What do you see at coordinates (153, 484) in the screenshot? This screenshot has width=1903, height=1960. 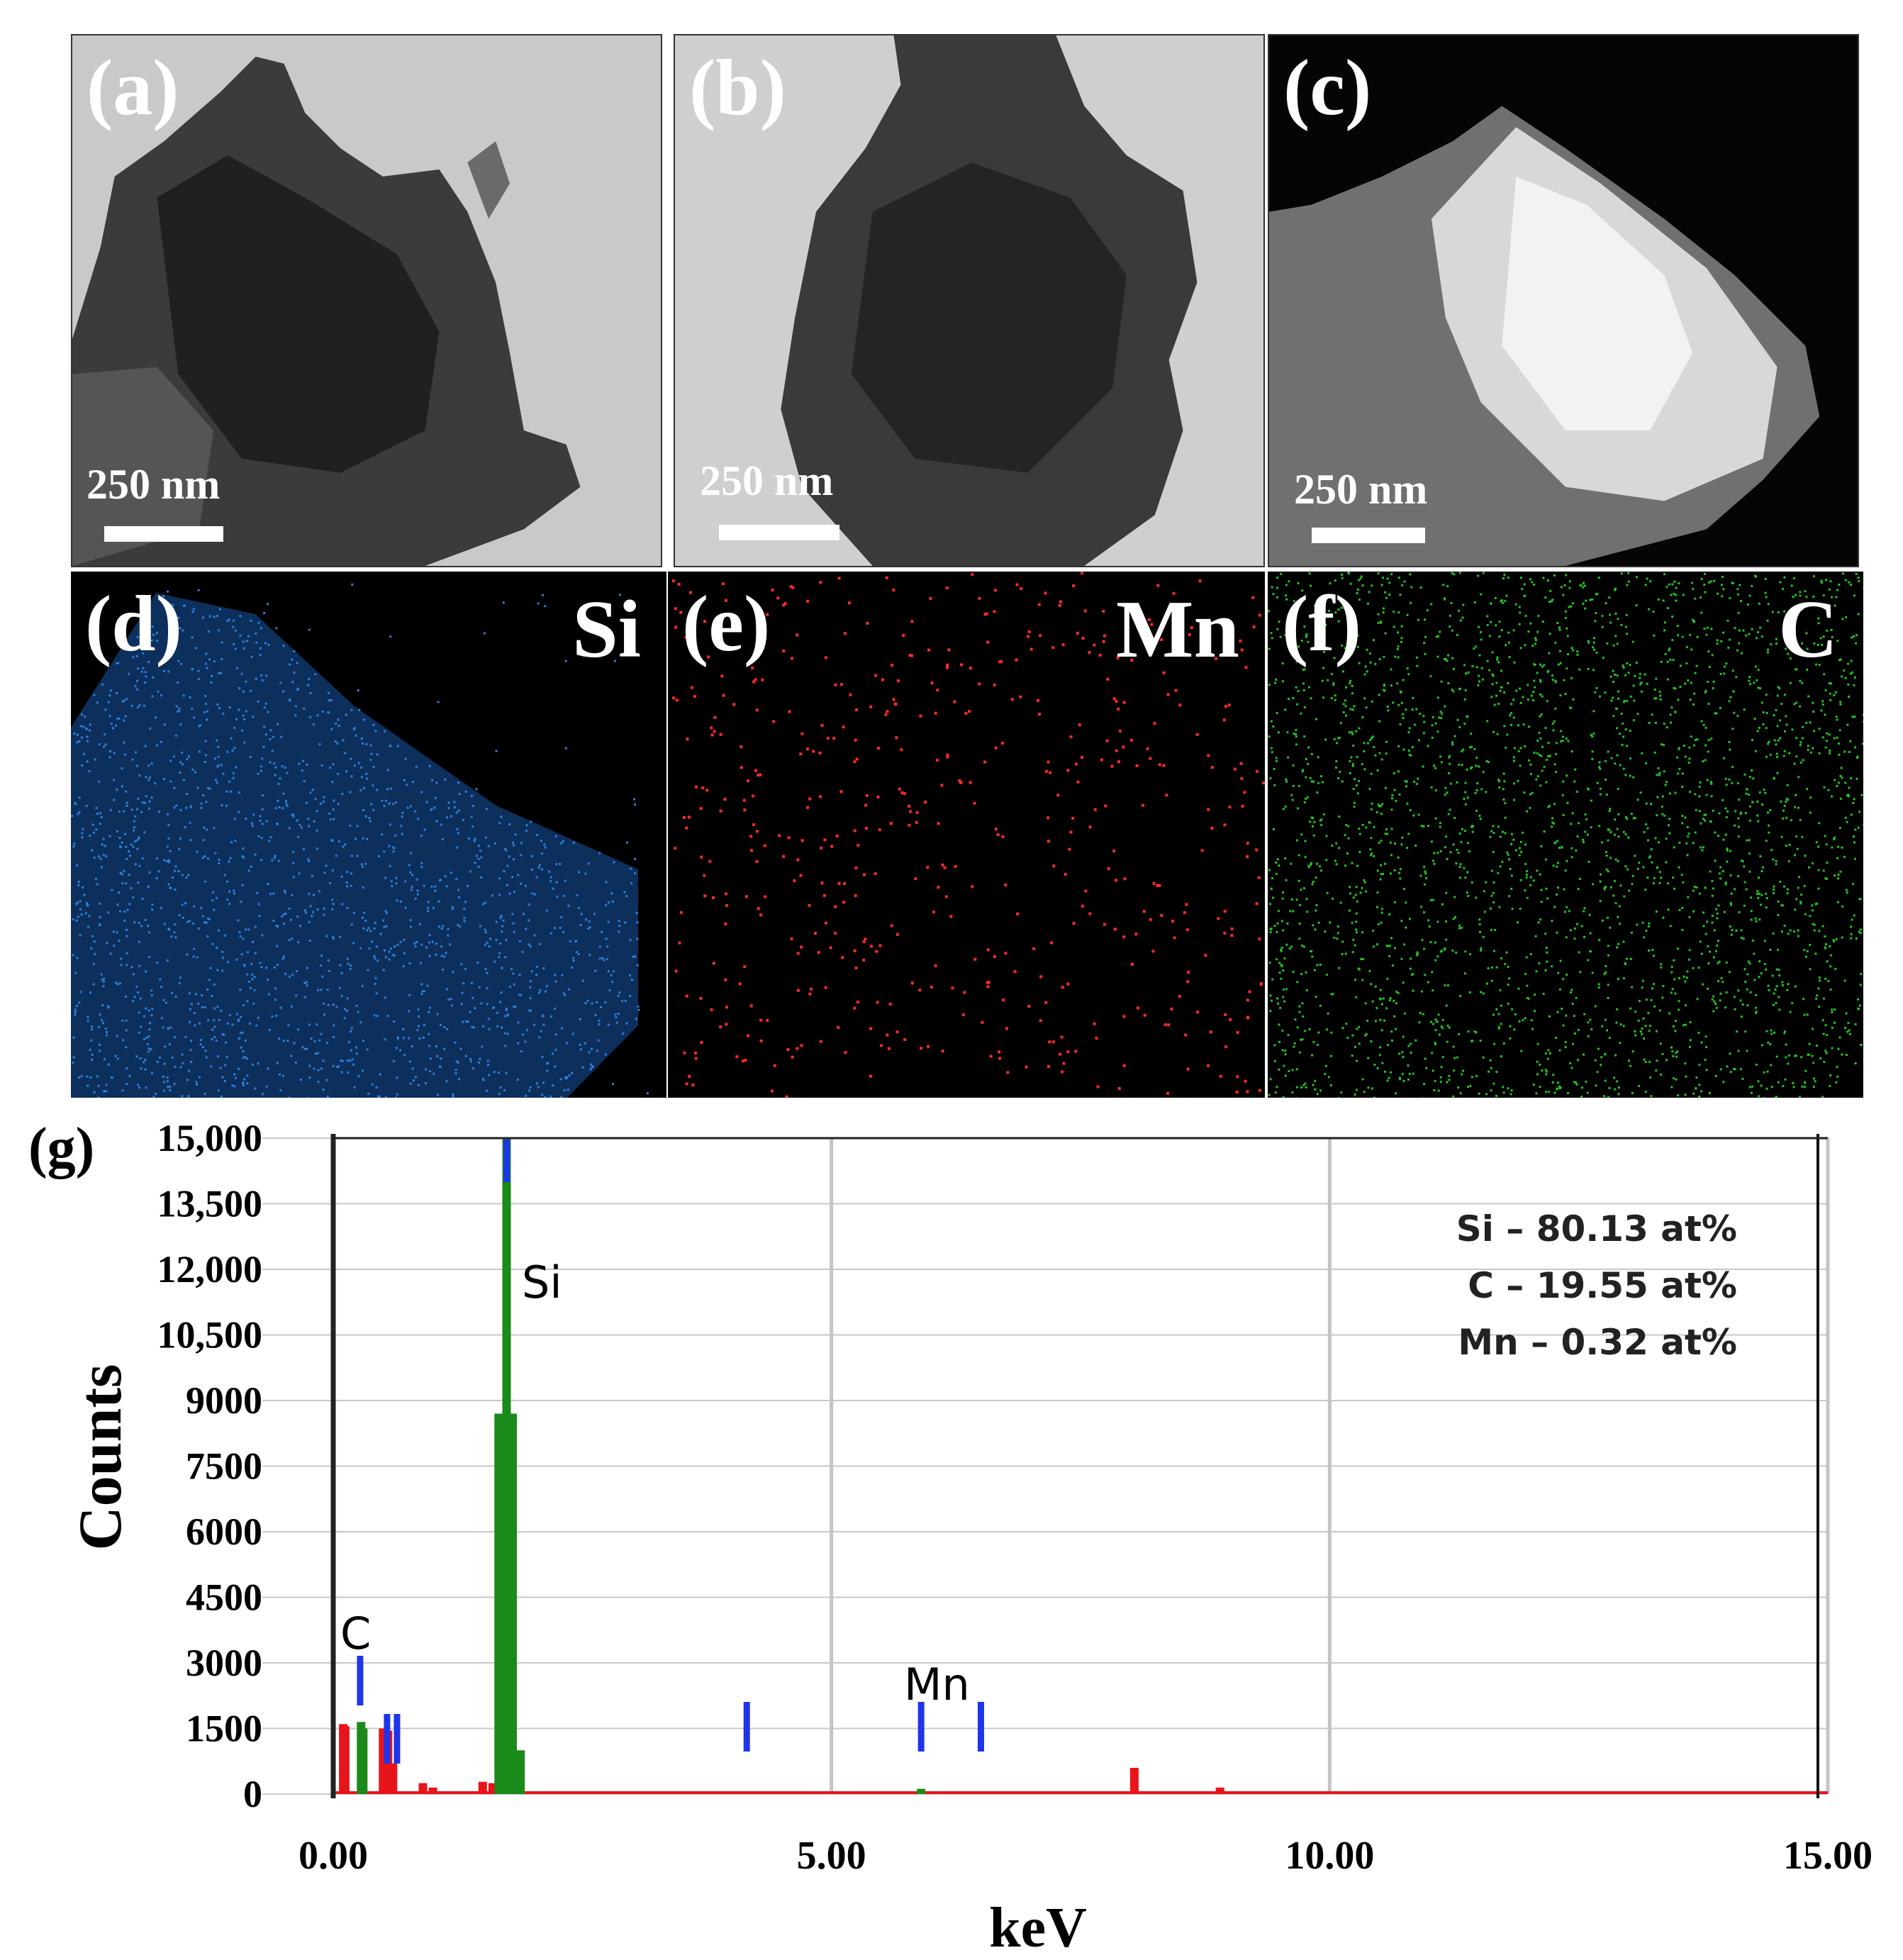 I see `scale-bar-label-a: 250 nm` at bounding box center [153, 484].